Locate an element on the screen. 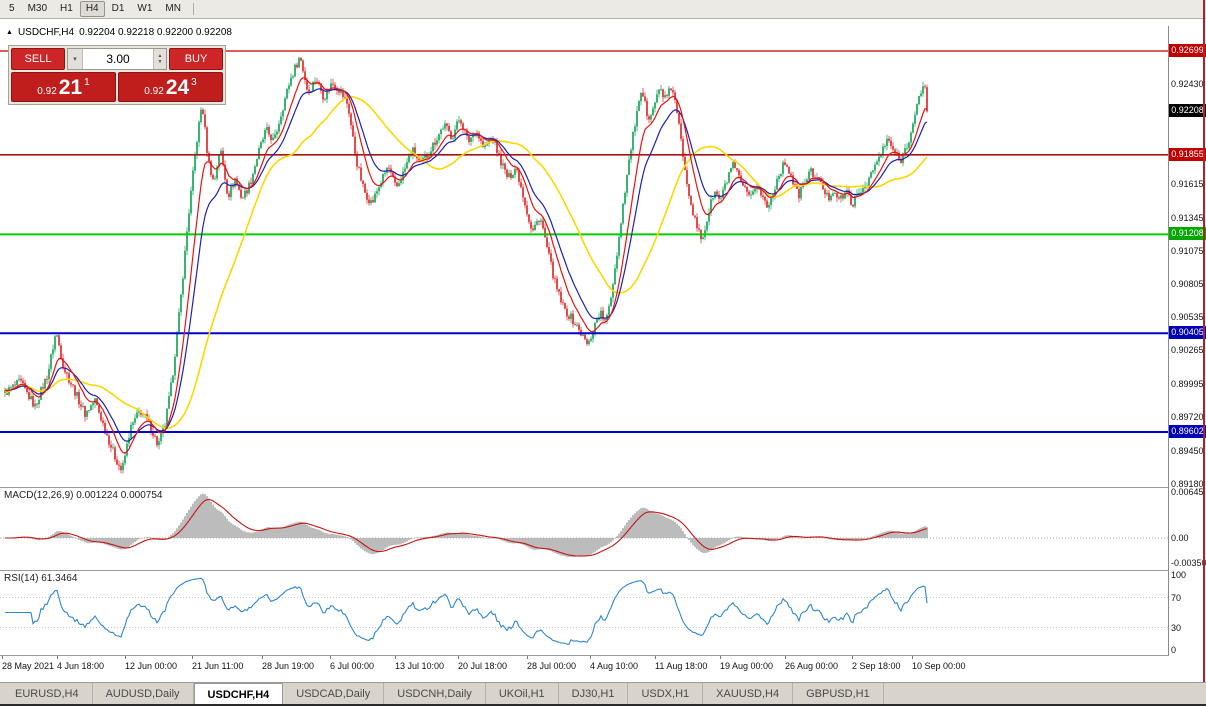 The image size is (1206, 706). chart-tab-audusd: AUDUSD,Daily is located at coordinates (143, 694).